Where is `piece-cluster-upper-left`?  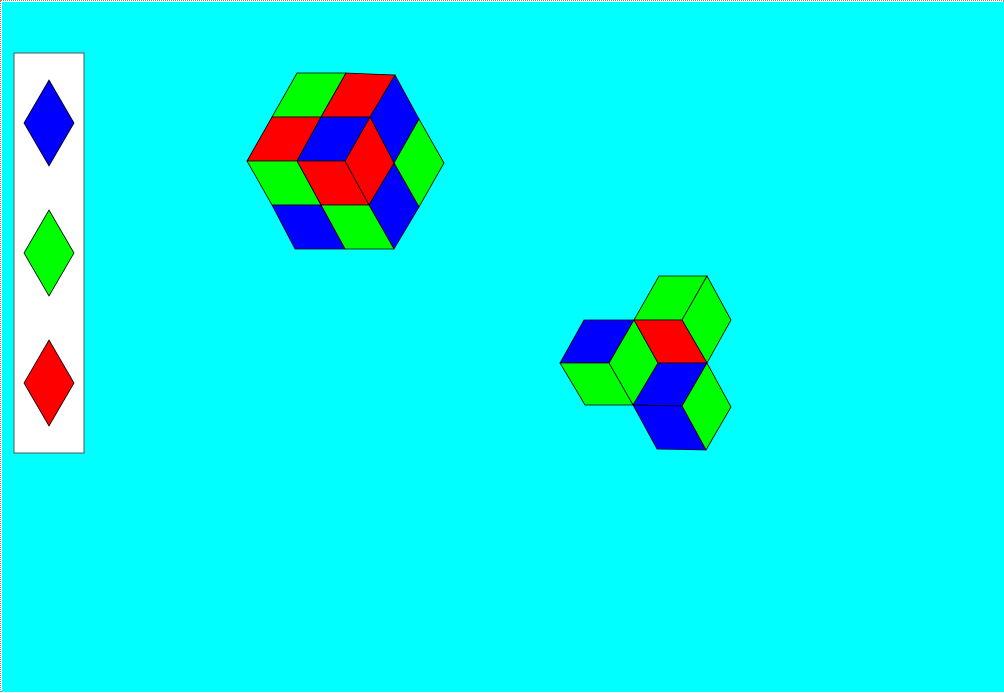
piece-cluster-upper-left is located at coordinates (345, 161).